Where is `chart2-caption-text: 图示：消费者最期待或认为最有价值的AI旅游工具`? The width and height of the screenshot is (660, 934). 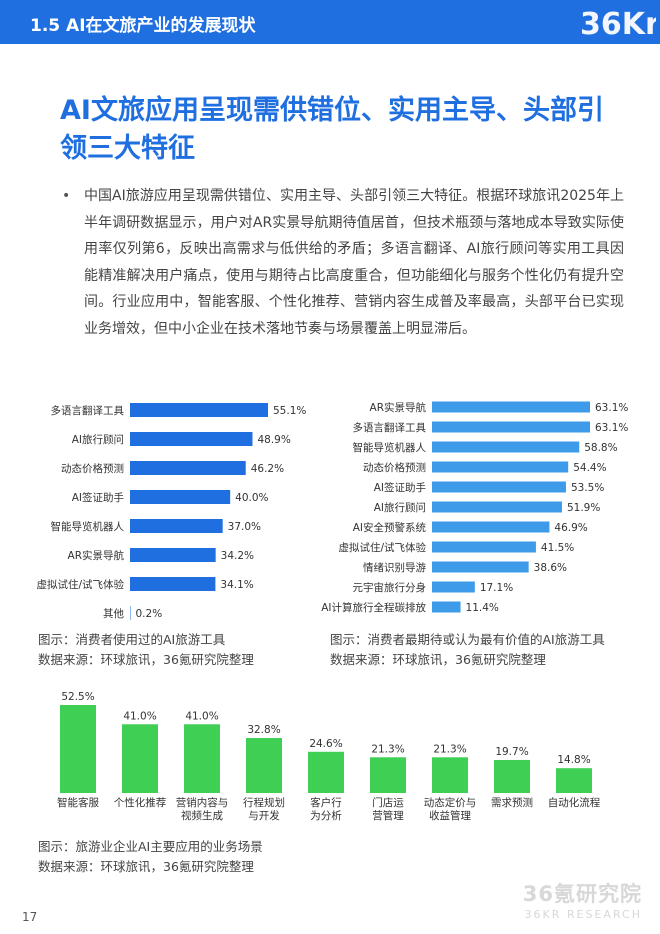
chart2-caption-text: 图示：消费者最期待或认为最有价值的AI旅游工具 is located at coordinates (467, 639).